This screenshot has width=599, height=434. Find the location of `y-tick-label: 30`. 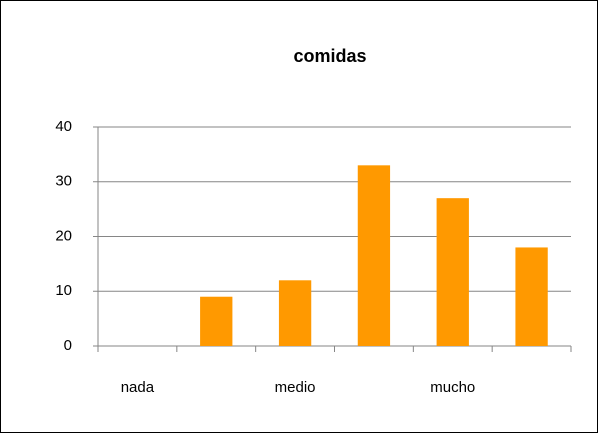

y-tick-label: 30 is located at coordinates (63, 181).